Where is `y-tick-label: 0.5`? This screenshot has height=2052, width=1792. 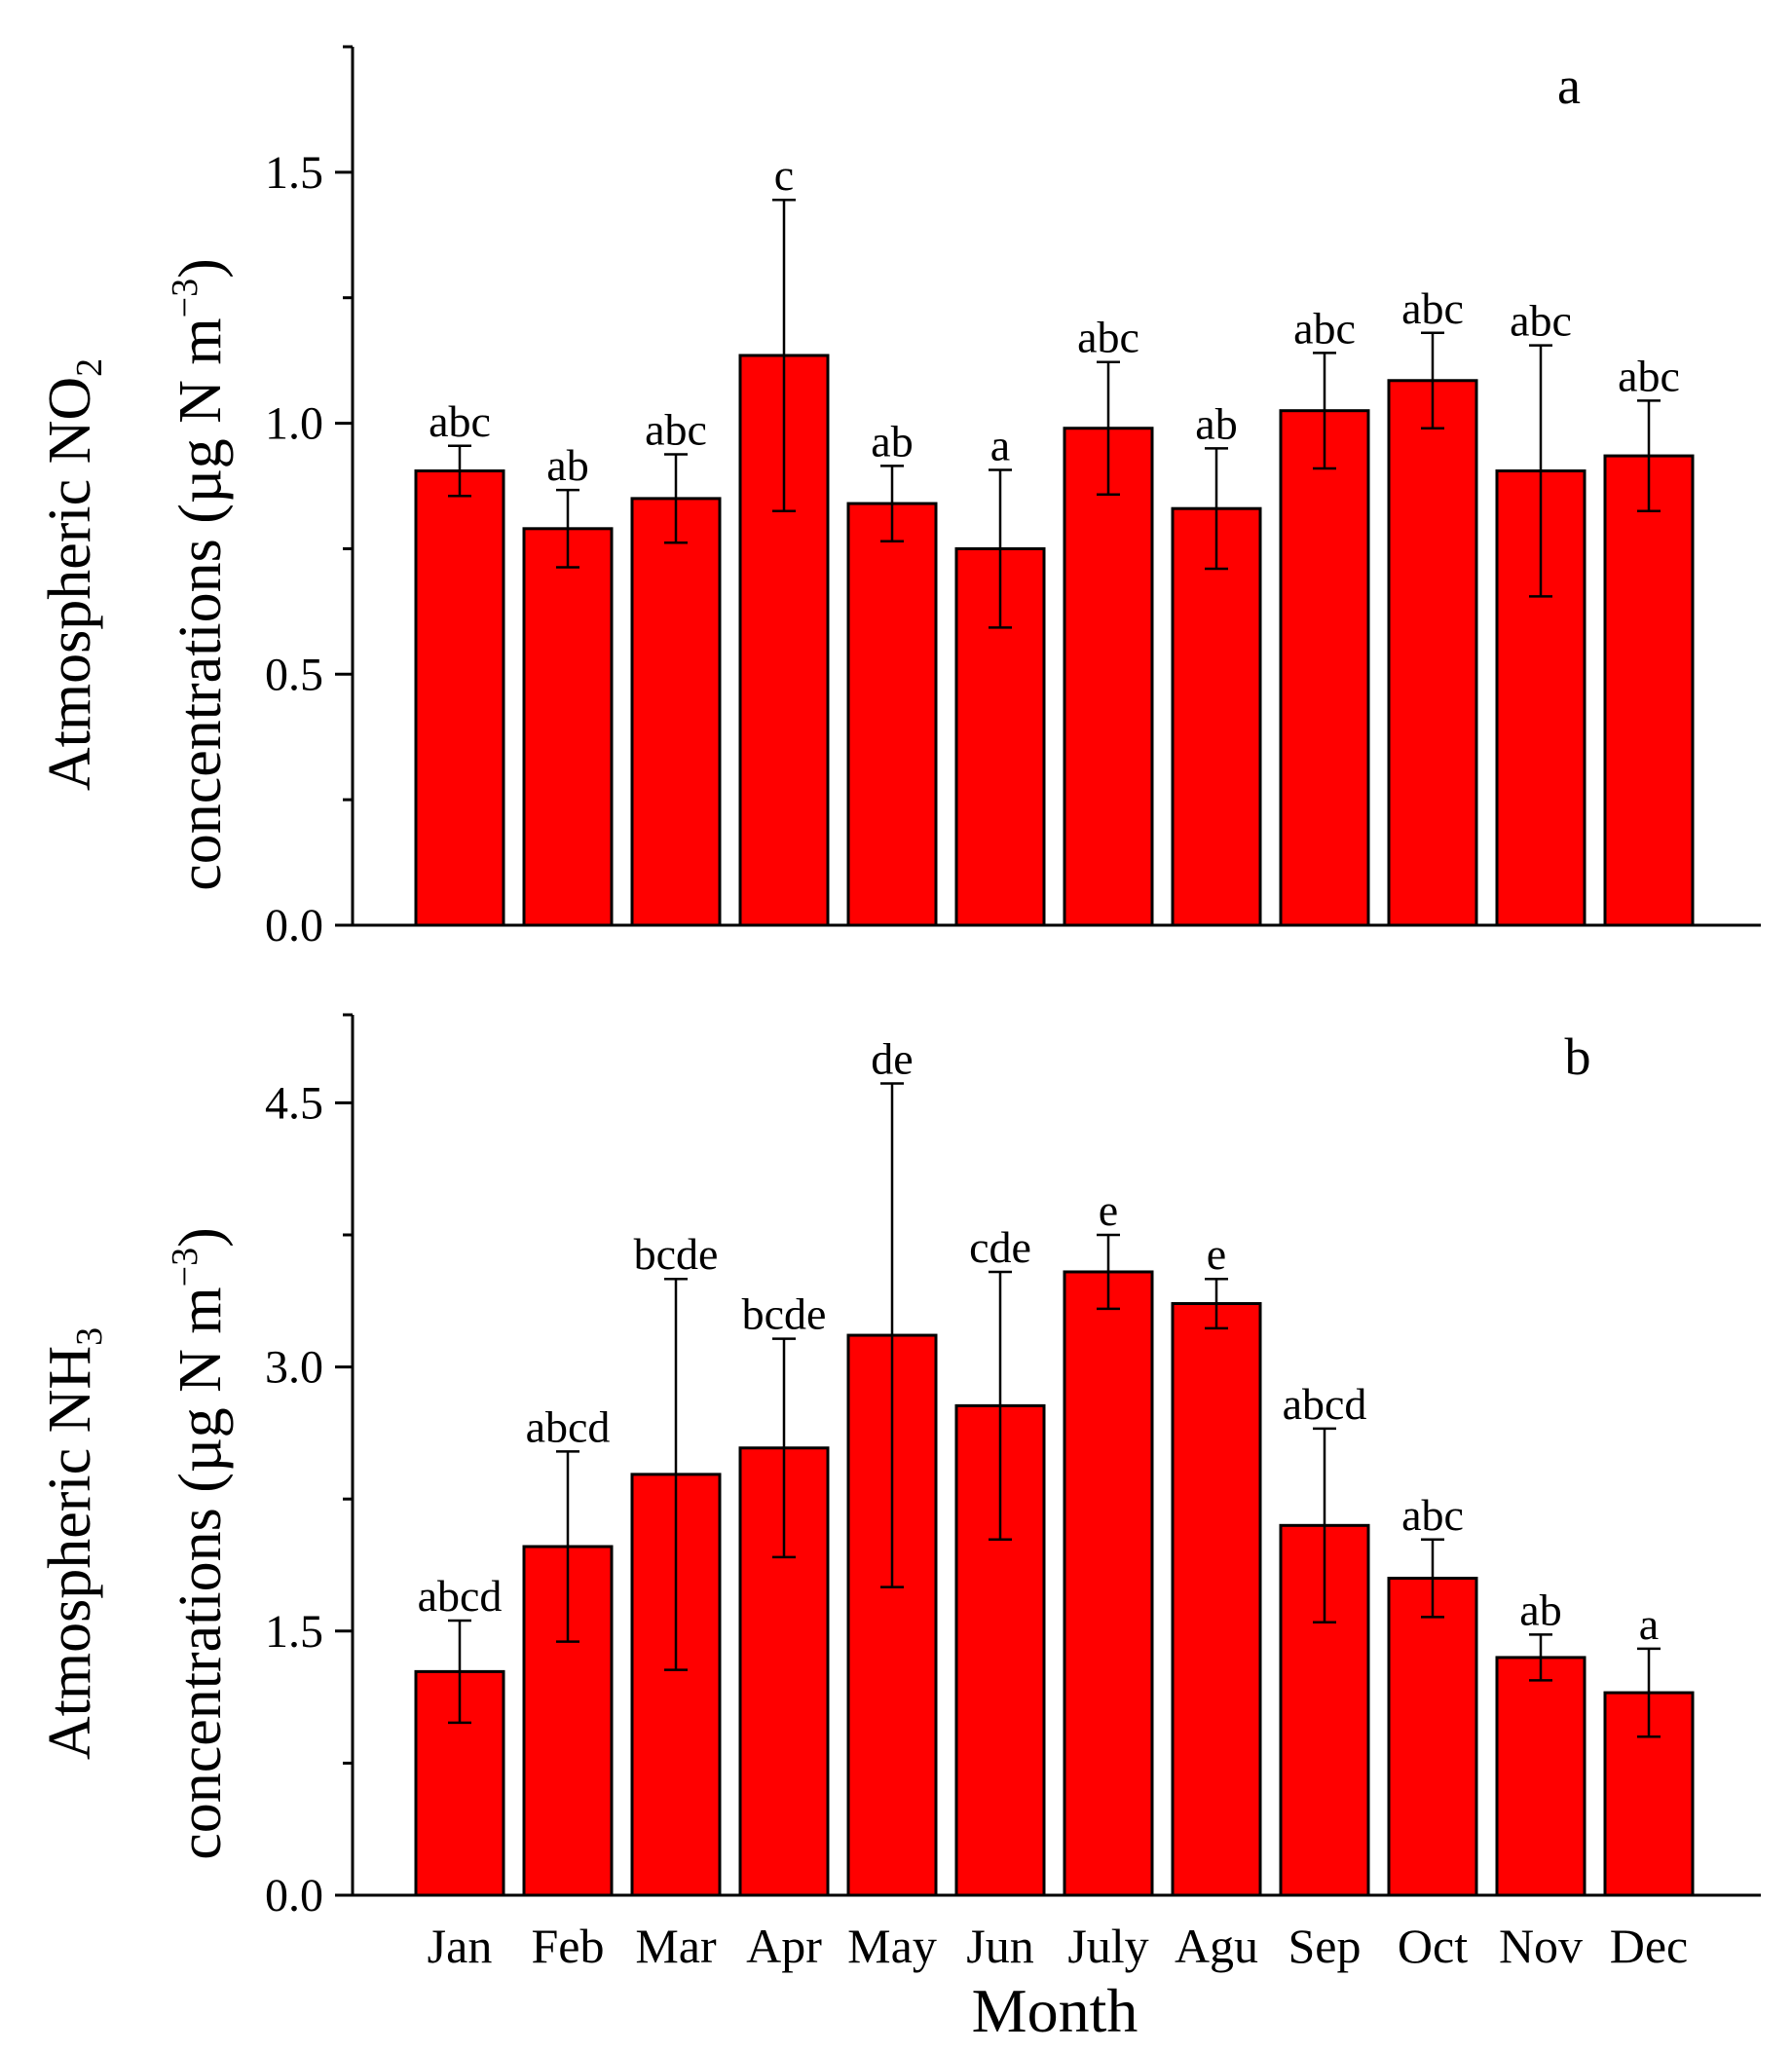 y-tick-label: 0.5 is located at coordinates (294, 675).